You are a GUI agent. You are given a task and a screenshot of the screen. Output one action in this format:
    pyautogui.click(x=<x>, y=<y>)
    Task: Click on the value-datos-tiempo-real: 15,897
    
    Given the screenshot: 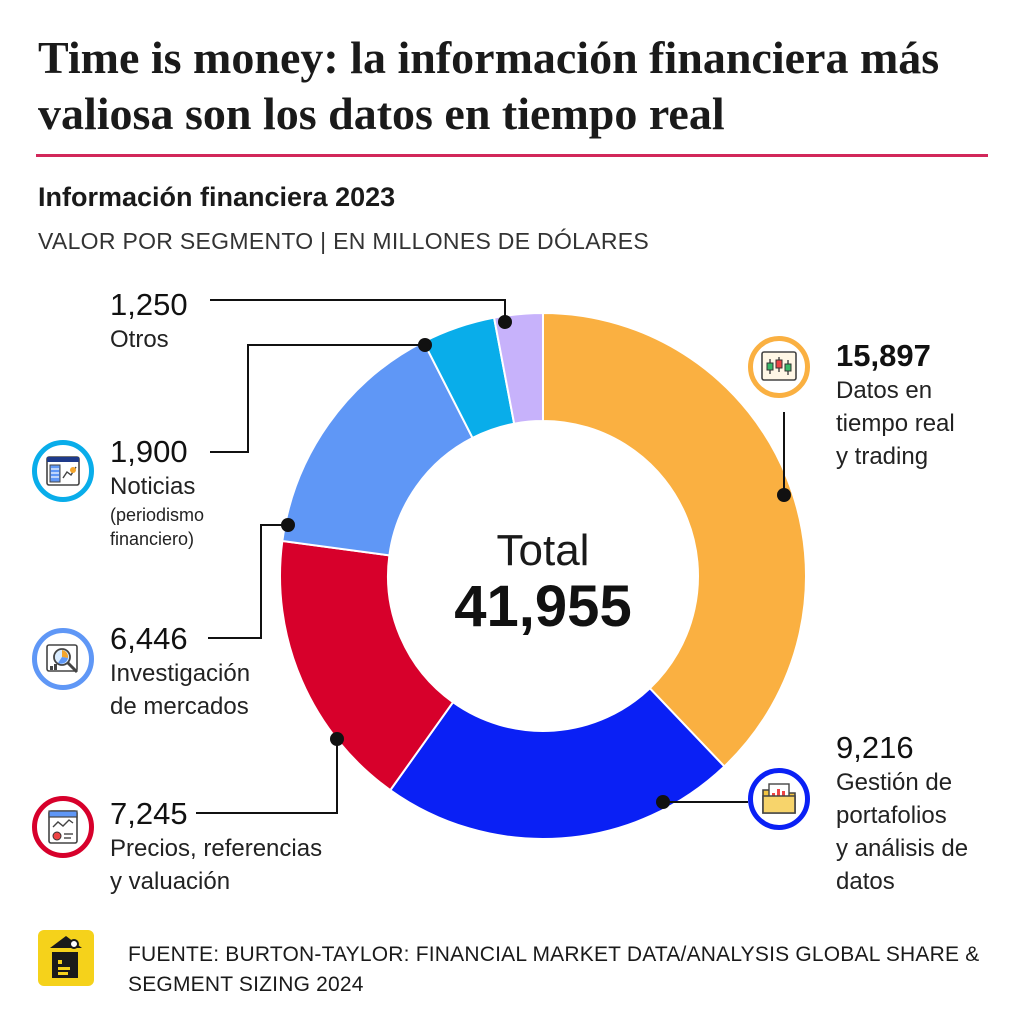 What is the action you would take?
    pyautogui.click(x=883, y=355)
    